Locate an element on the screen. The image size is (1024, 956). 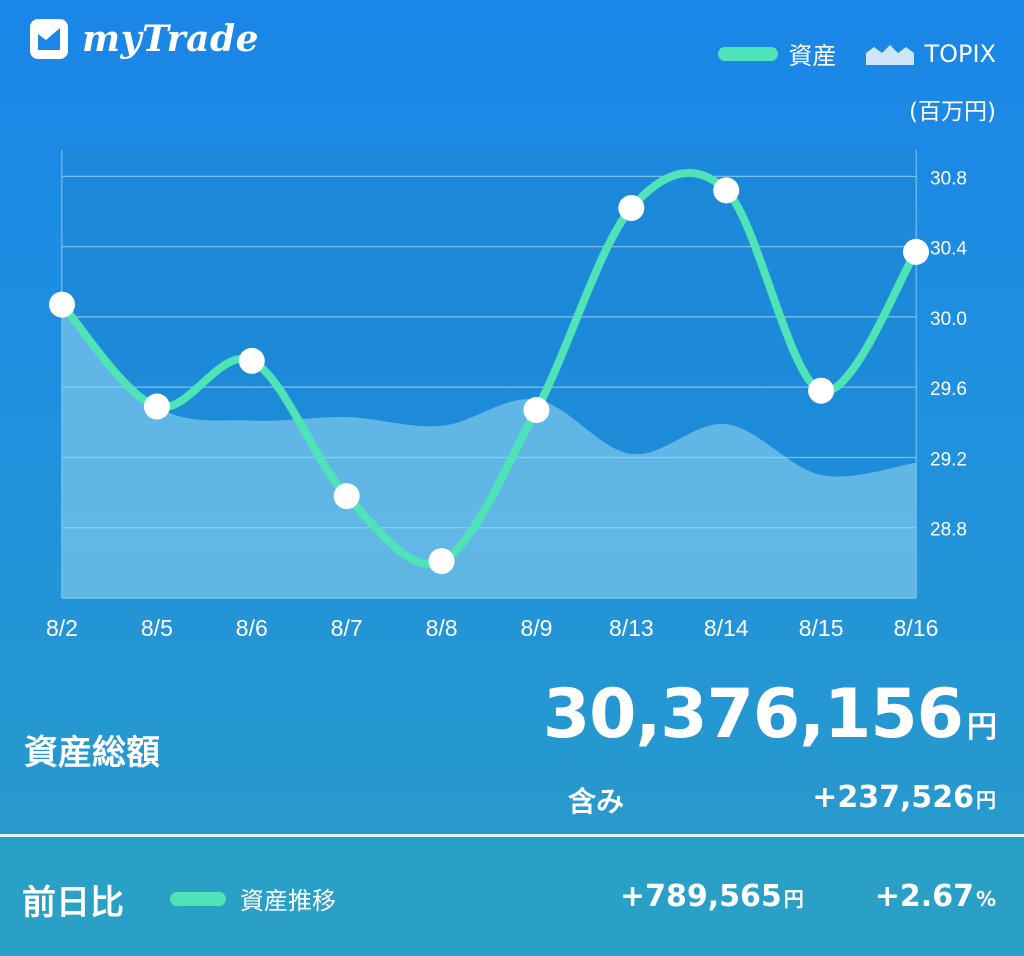
total-assets-unit: 円 is located at coordinates (982, 727).